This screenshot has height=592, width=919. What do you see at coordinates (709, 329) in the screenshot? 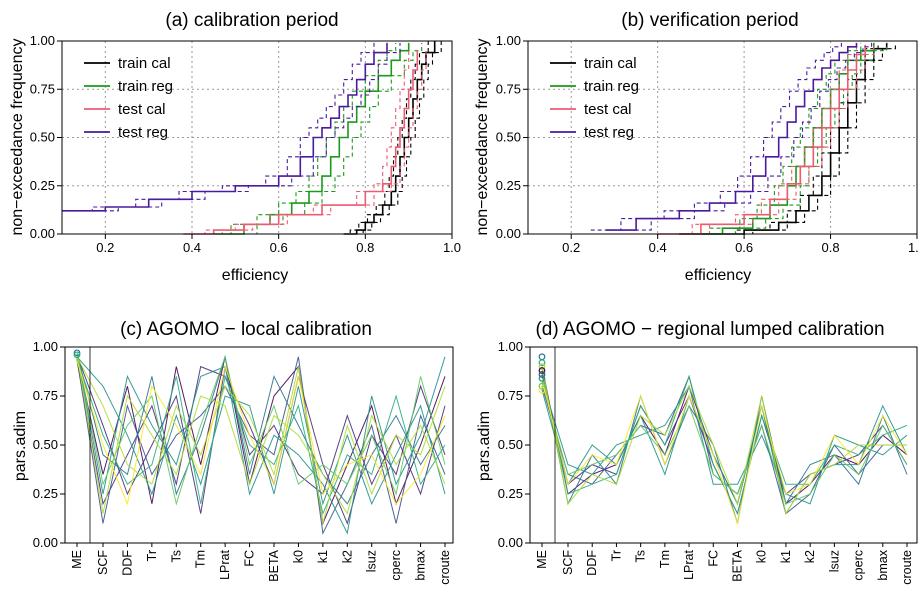
I see `panel-d-title: (d) AGOMO − regional lumped calibration` at bounding box center [709, 329].